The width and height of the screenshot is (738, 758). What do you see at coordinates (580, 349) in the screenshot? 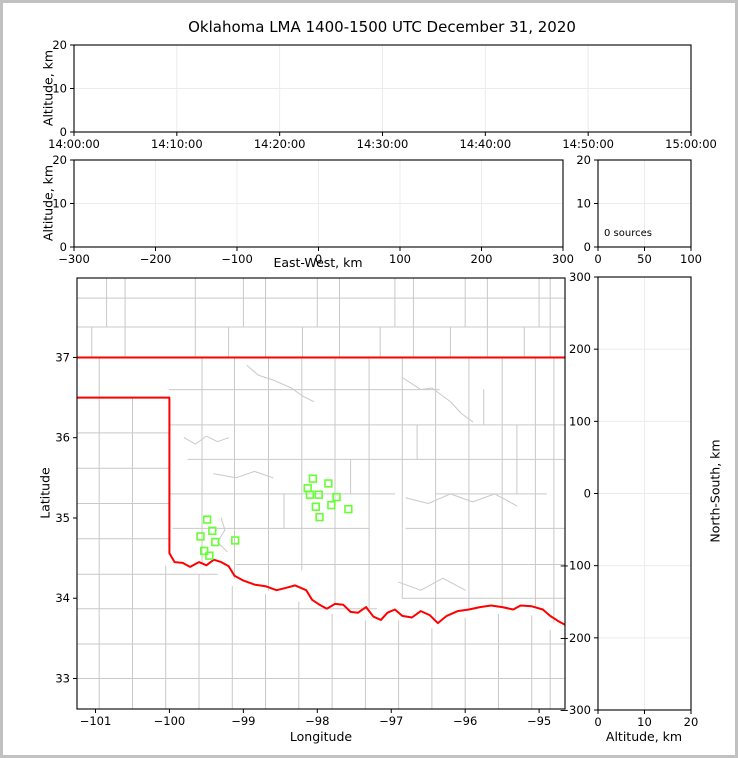
I see `y-tick-label: 200` at bounding box center [580, 349].